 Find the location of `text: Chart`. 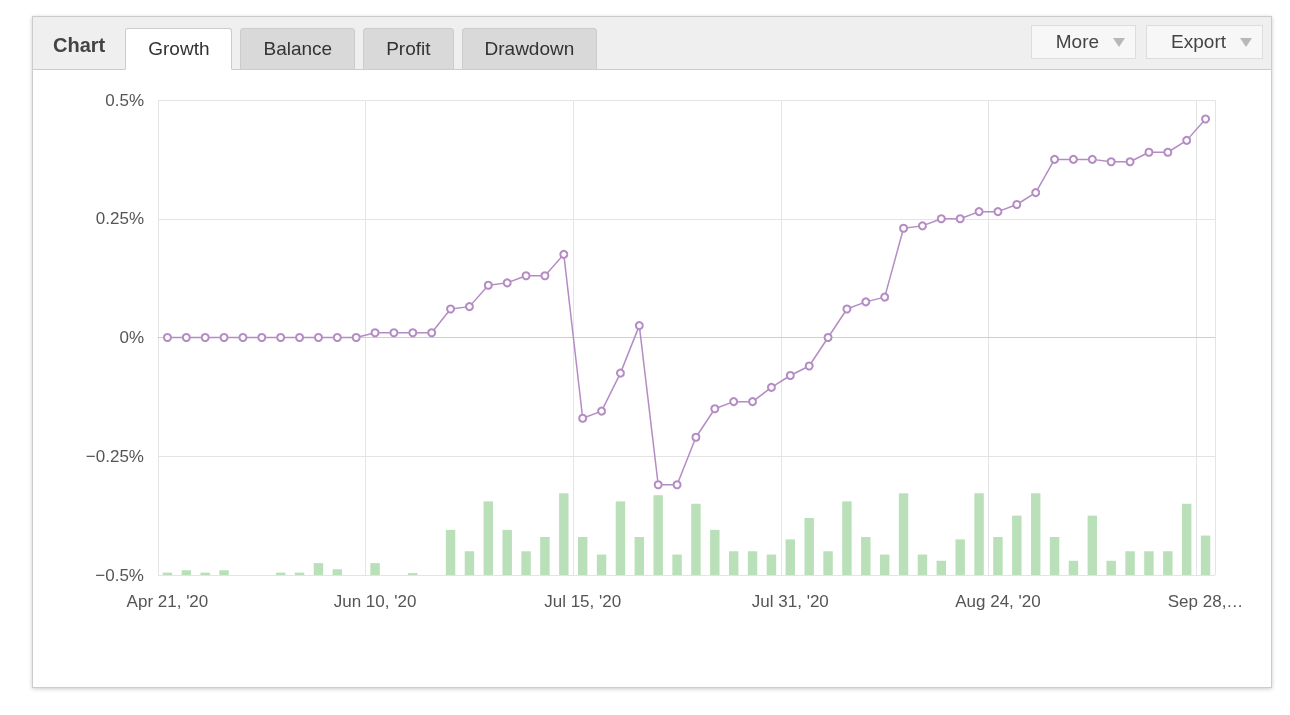

text: Chart is located at coordinates (79, 46).